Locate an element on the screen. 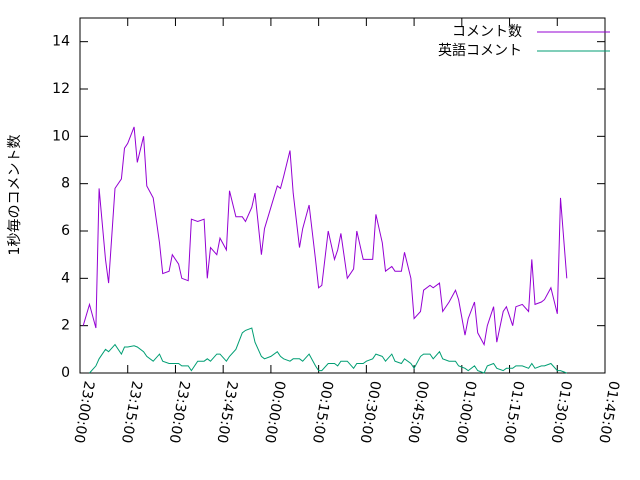  y-axis-label: 1秒毎のコメント数 is located at coordinates (15, 195).